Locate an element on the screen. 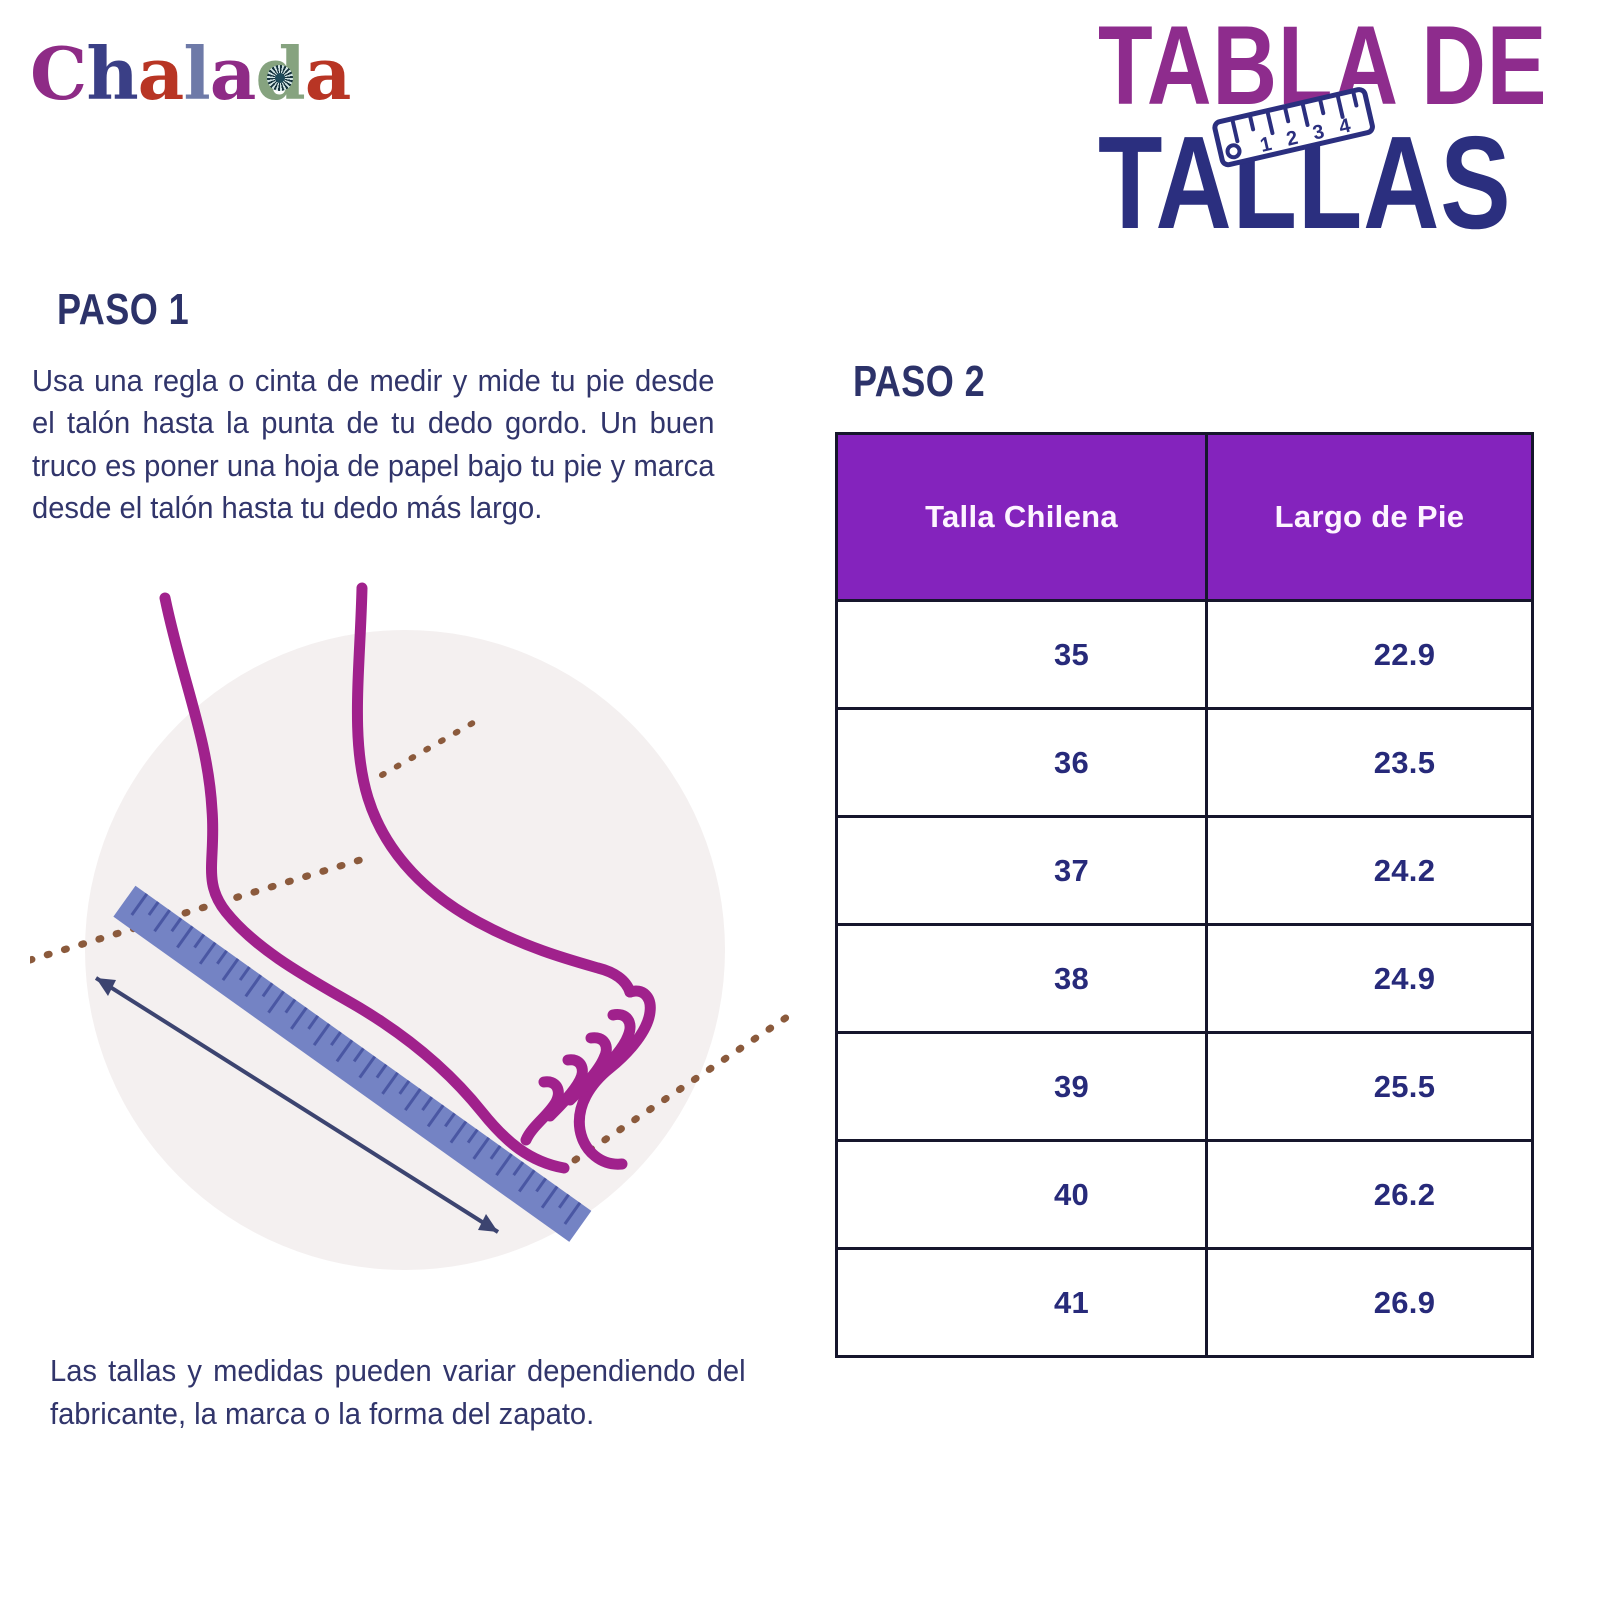 Image resolution: width=1600 pixels, height=1600 pixels. cell-talla-chilena: 40 is located at coordinates (1021, 1194).